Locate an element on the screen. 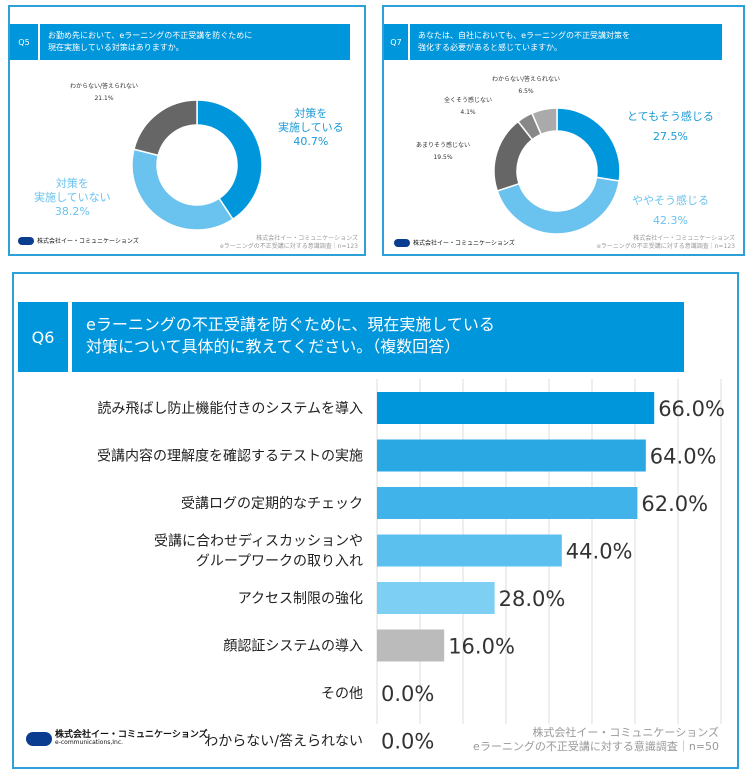  category-label: 顔認証システムの導入 is located at coordinates (293, 647).